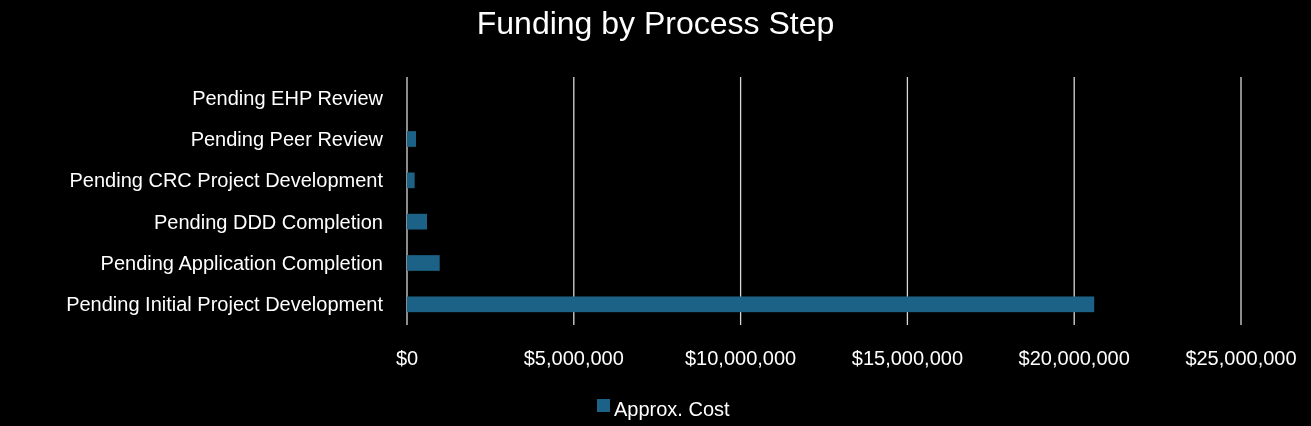 The image size is (1311, 426). I want to click on legend-label: Approx. Cost, so click(672, 409).